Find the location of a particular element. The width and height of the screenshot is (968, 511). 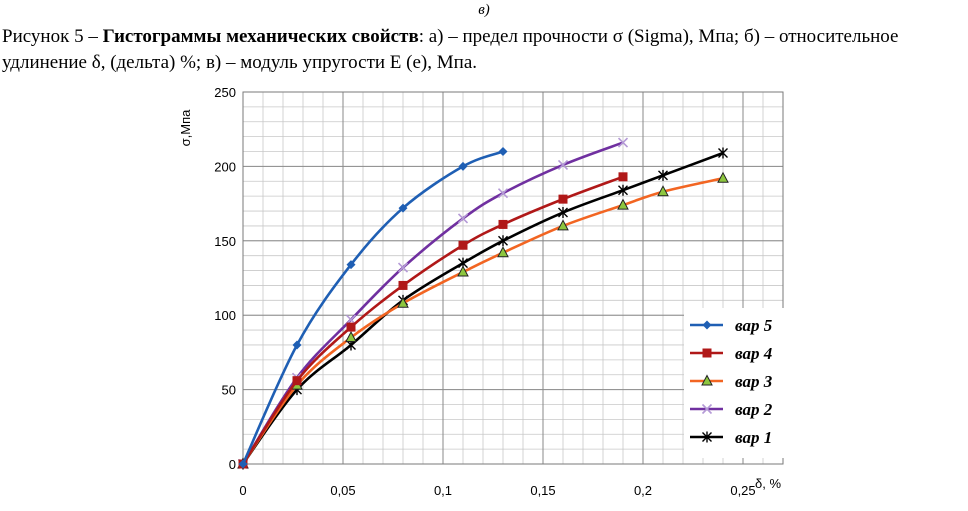

legend-label: вар 3 is located at coordinates (754, 381).